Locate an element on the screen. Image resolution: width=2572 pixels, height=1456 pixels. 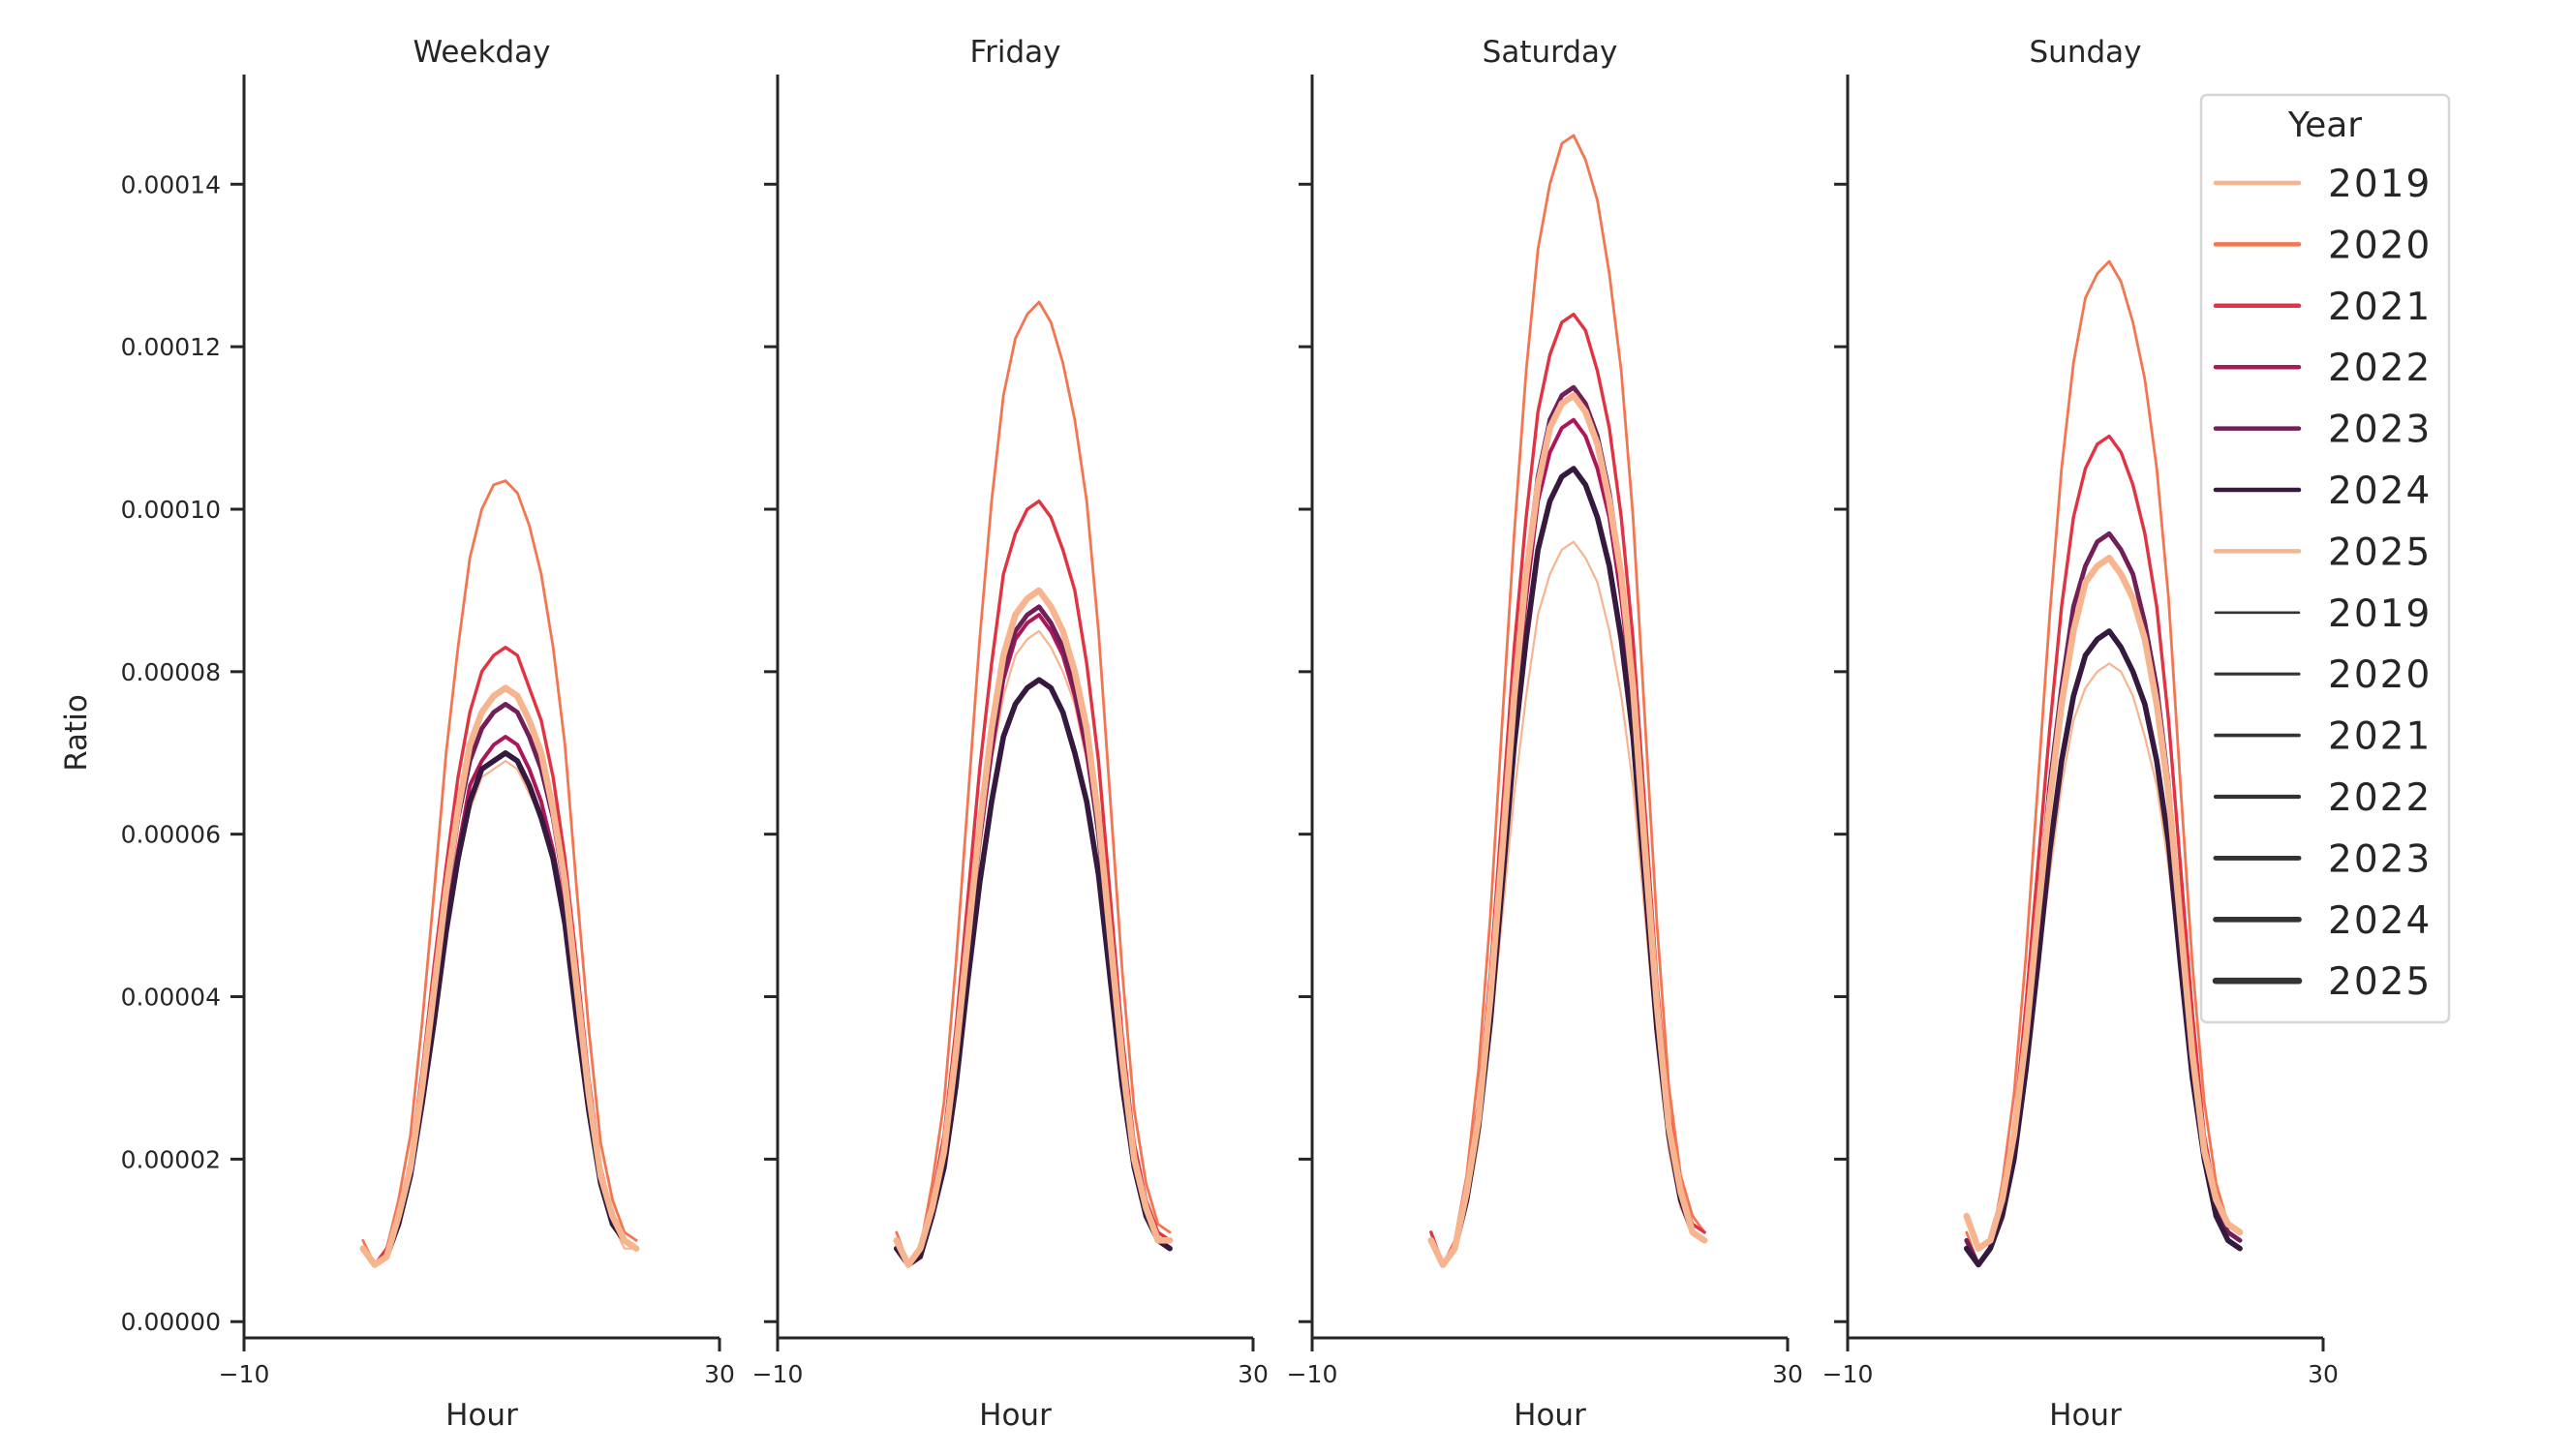
y-tick-label: 0.00002 is located at coordinates (171, 1159).